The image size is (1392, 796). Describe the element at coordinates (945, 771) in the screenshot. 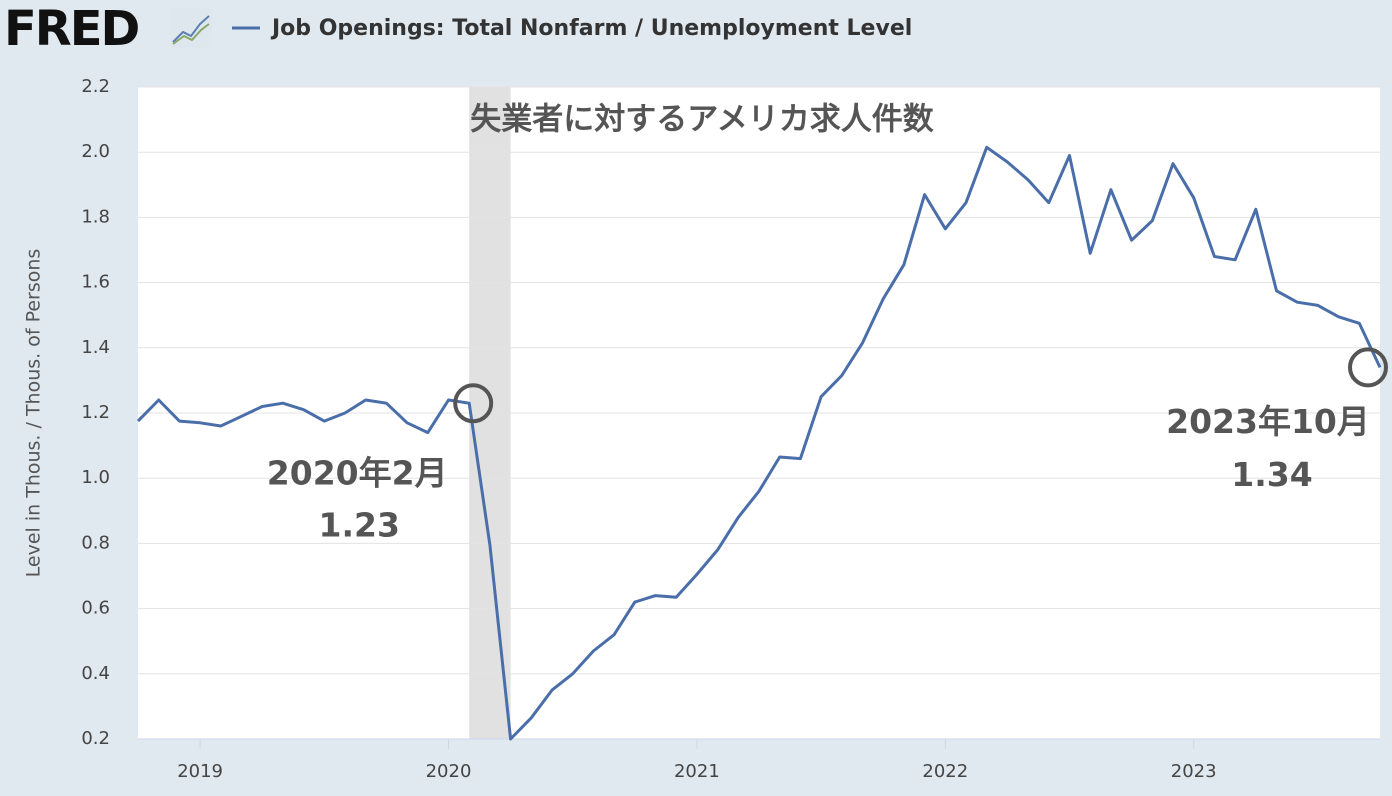

I see `x-tick-label: 2022` at that location.